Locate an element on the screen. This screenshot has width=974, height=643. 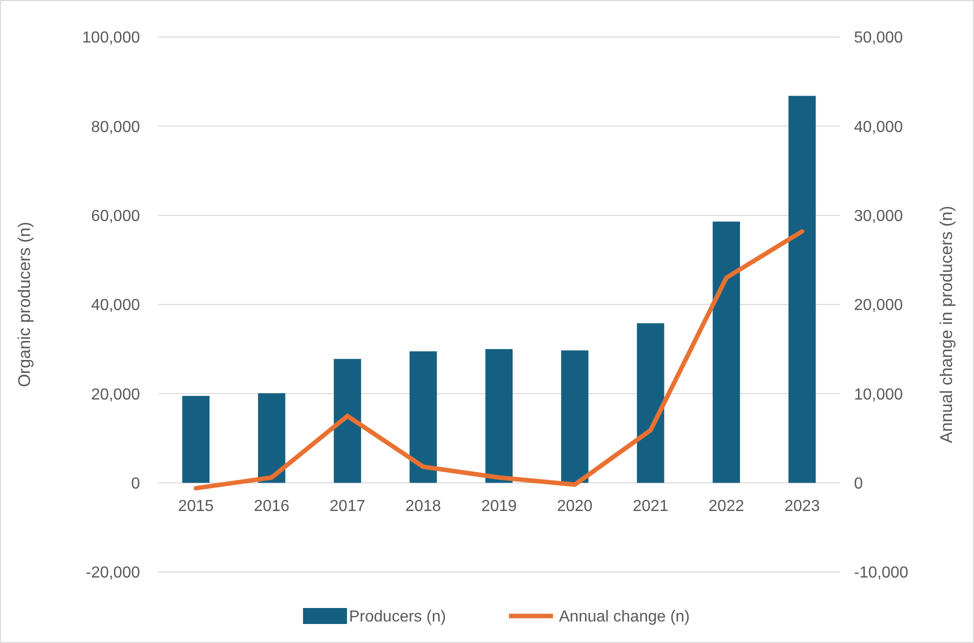
y-tick-label: 80,000 is located at coordinates (115, 127).